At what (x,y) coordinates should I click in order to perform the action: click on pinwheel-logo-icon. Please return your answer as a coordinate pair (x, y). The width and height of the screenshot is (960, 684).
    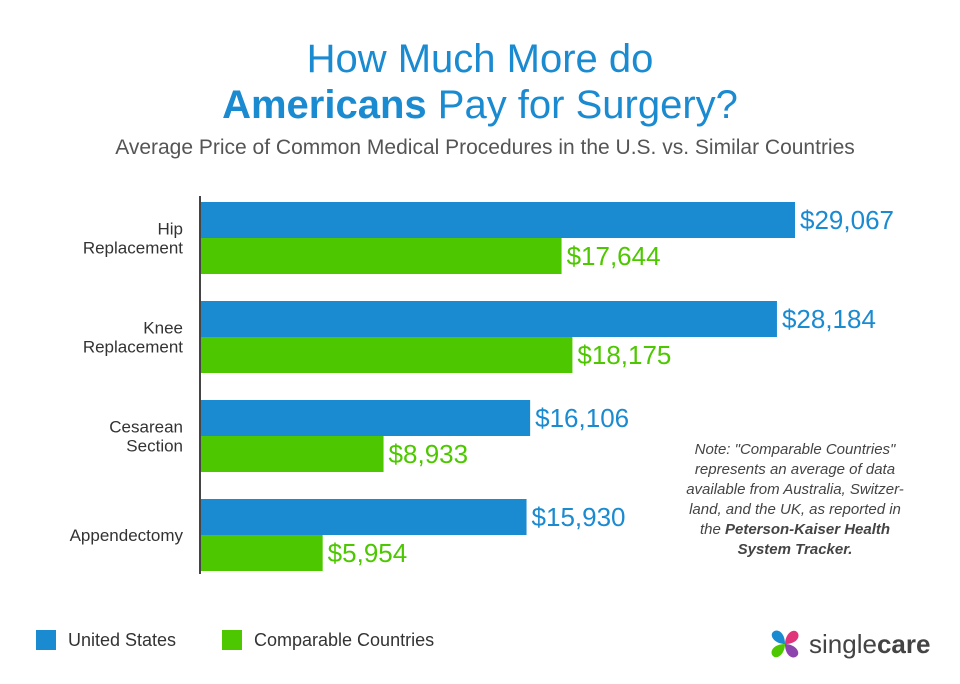
    Looking at the image, I should click on (785, 644).